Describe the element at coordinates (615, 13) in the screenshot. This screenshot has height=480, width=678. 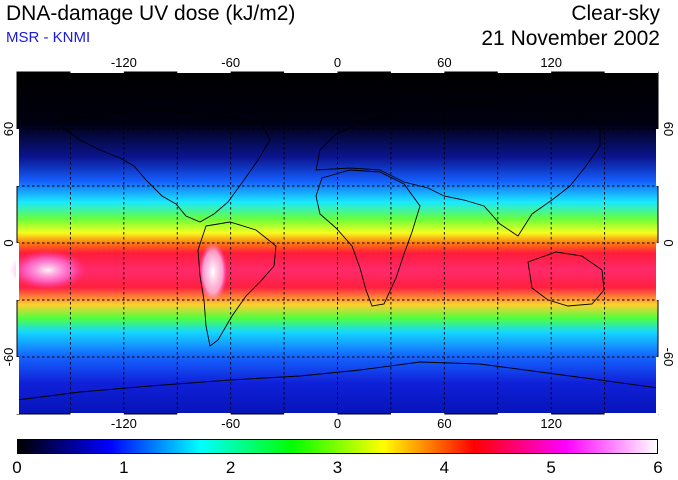
I see `sky-condition: Clear-sky` at that location.